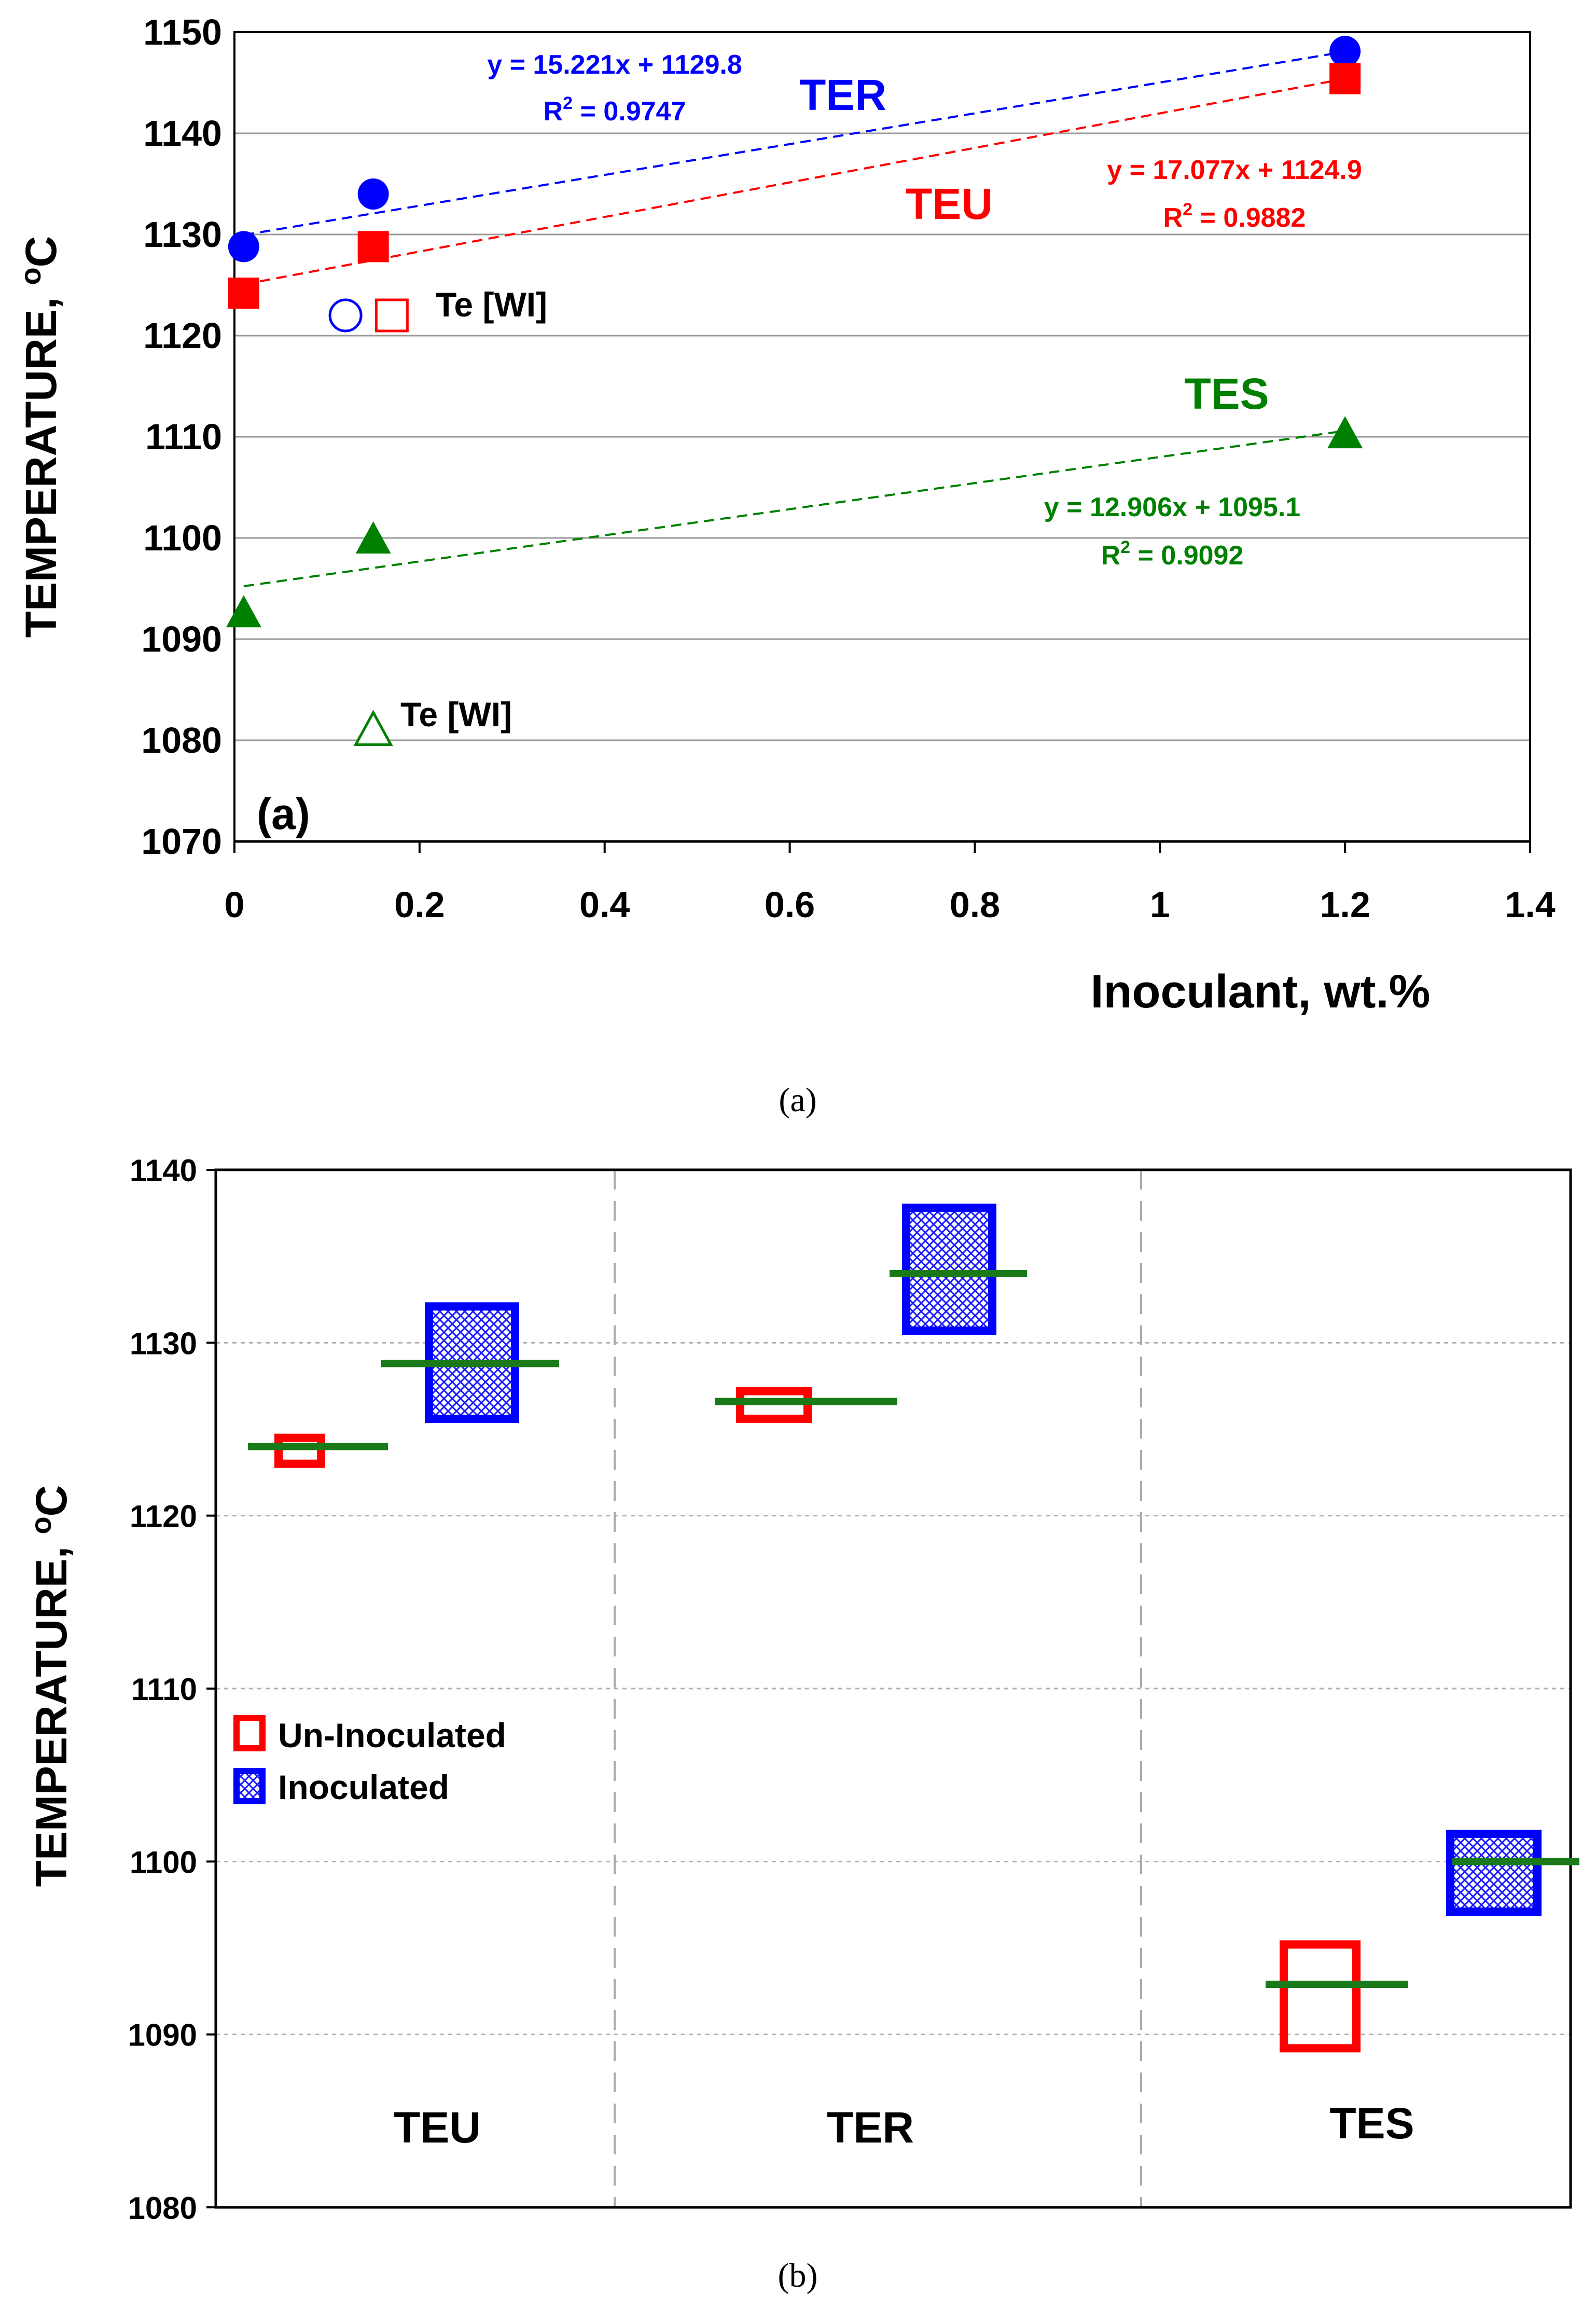 The height and width of the screenshot is (2322, 1596). Describe the element at coordinates (1234, 170) in the screenshot. I see `teu-trend-equation: y = 17.077x + 1124.9` at that location.